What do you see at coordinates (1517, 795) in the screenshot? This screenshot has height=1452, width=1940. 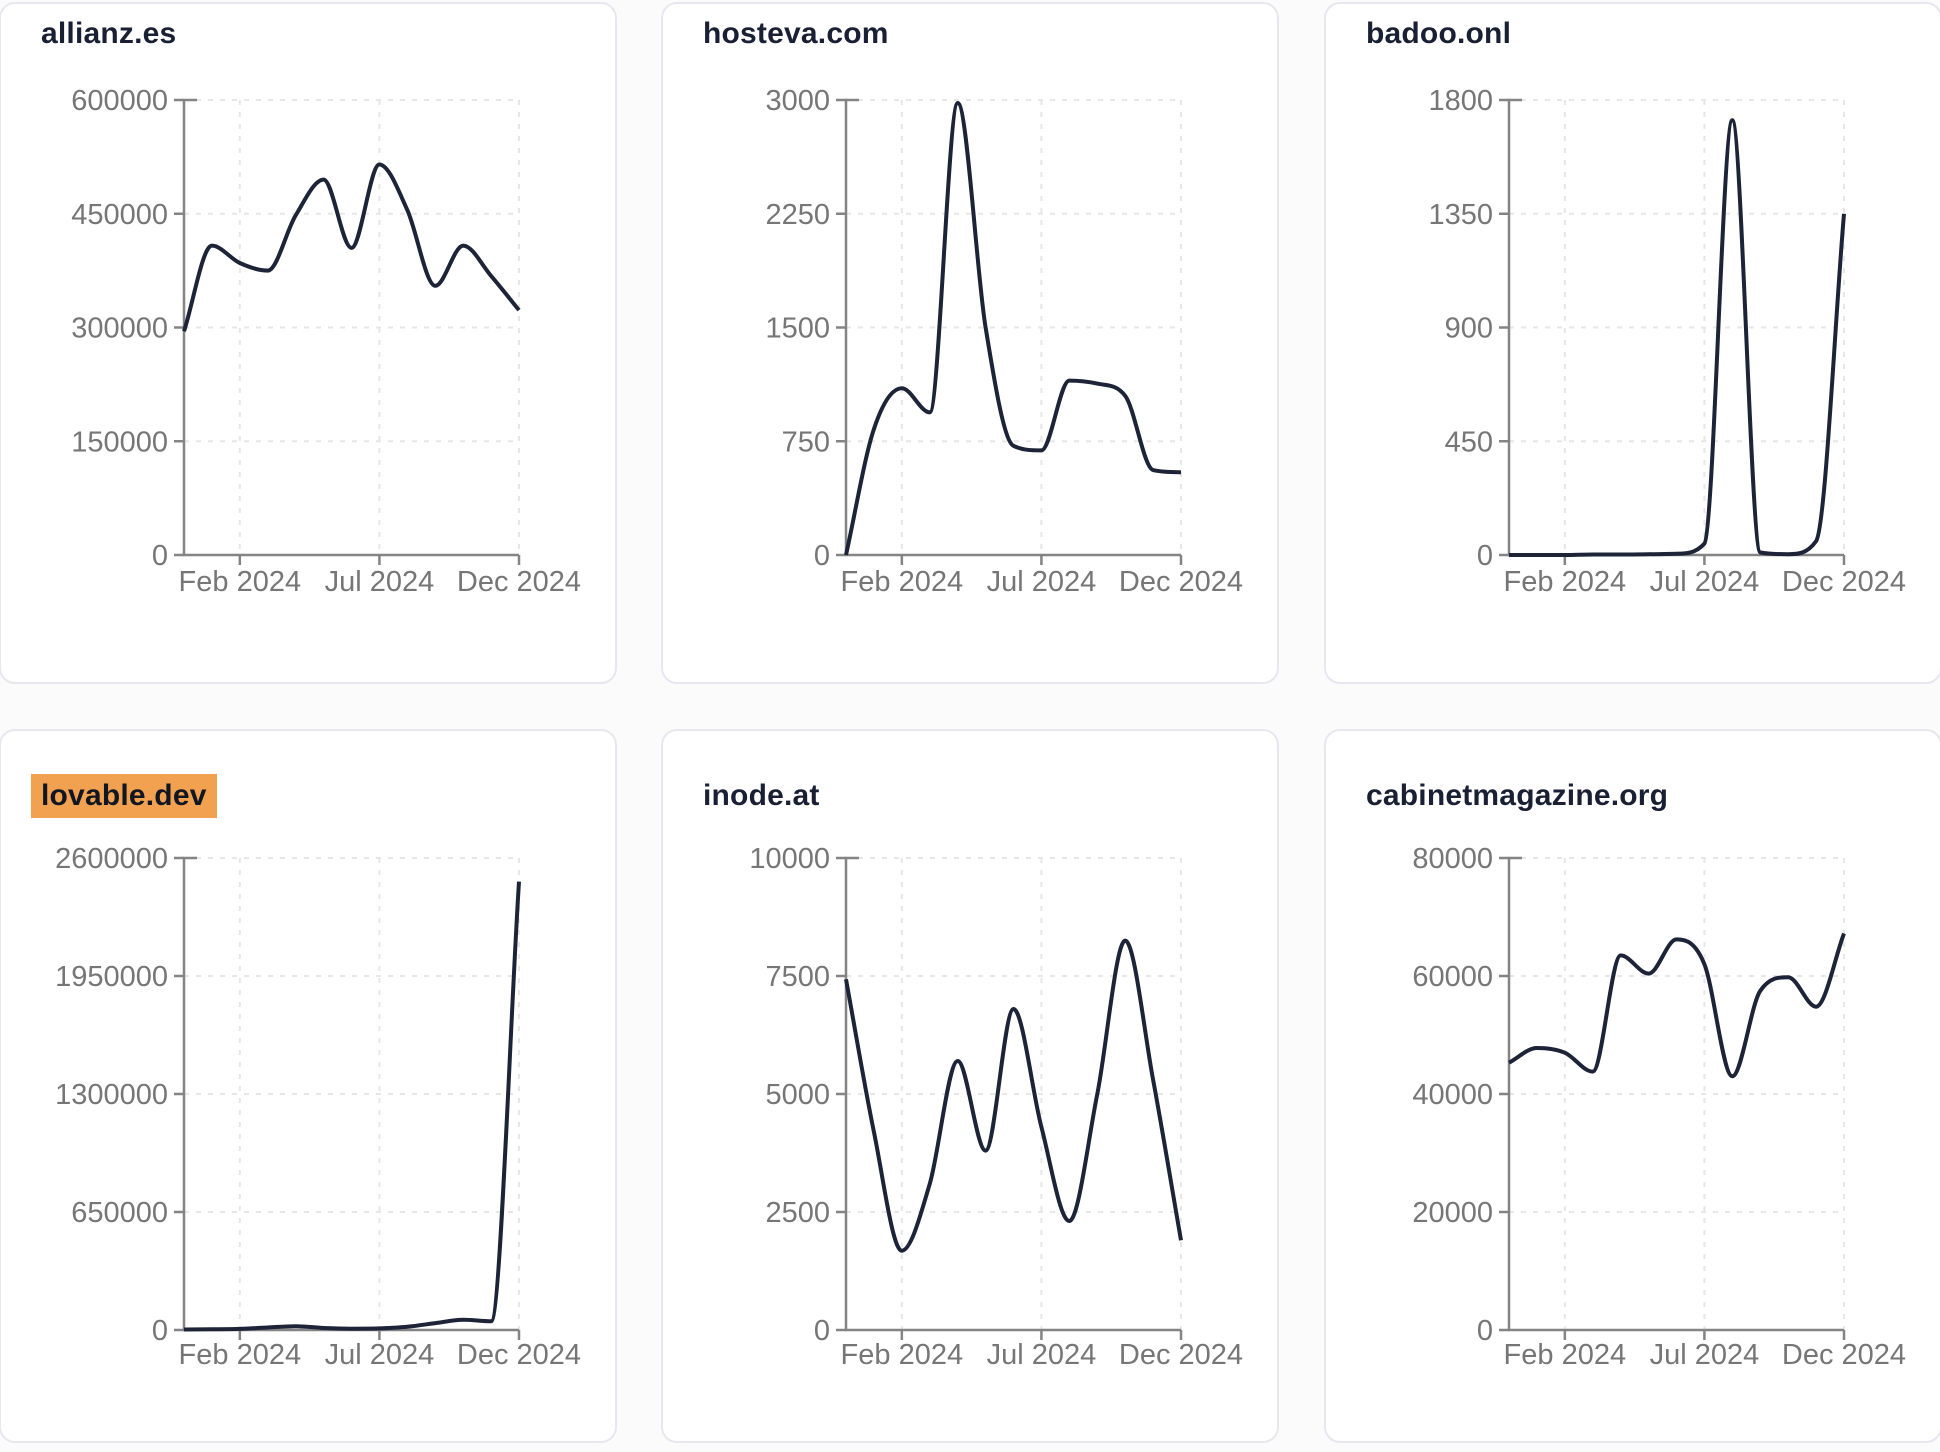 I see `chart-title: cabinetmagazine.org` at bounding box center [1517, 795].